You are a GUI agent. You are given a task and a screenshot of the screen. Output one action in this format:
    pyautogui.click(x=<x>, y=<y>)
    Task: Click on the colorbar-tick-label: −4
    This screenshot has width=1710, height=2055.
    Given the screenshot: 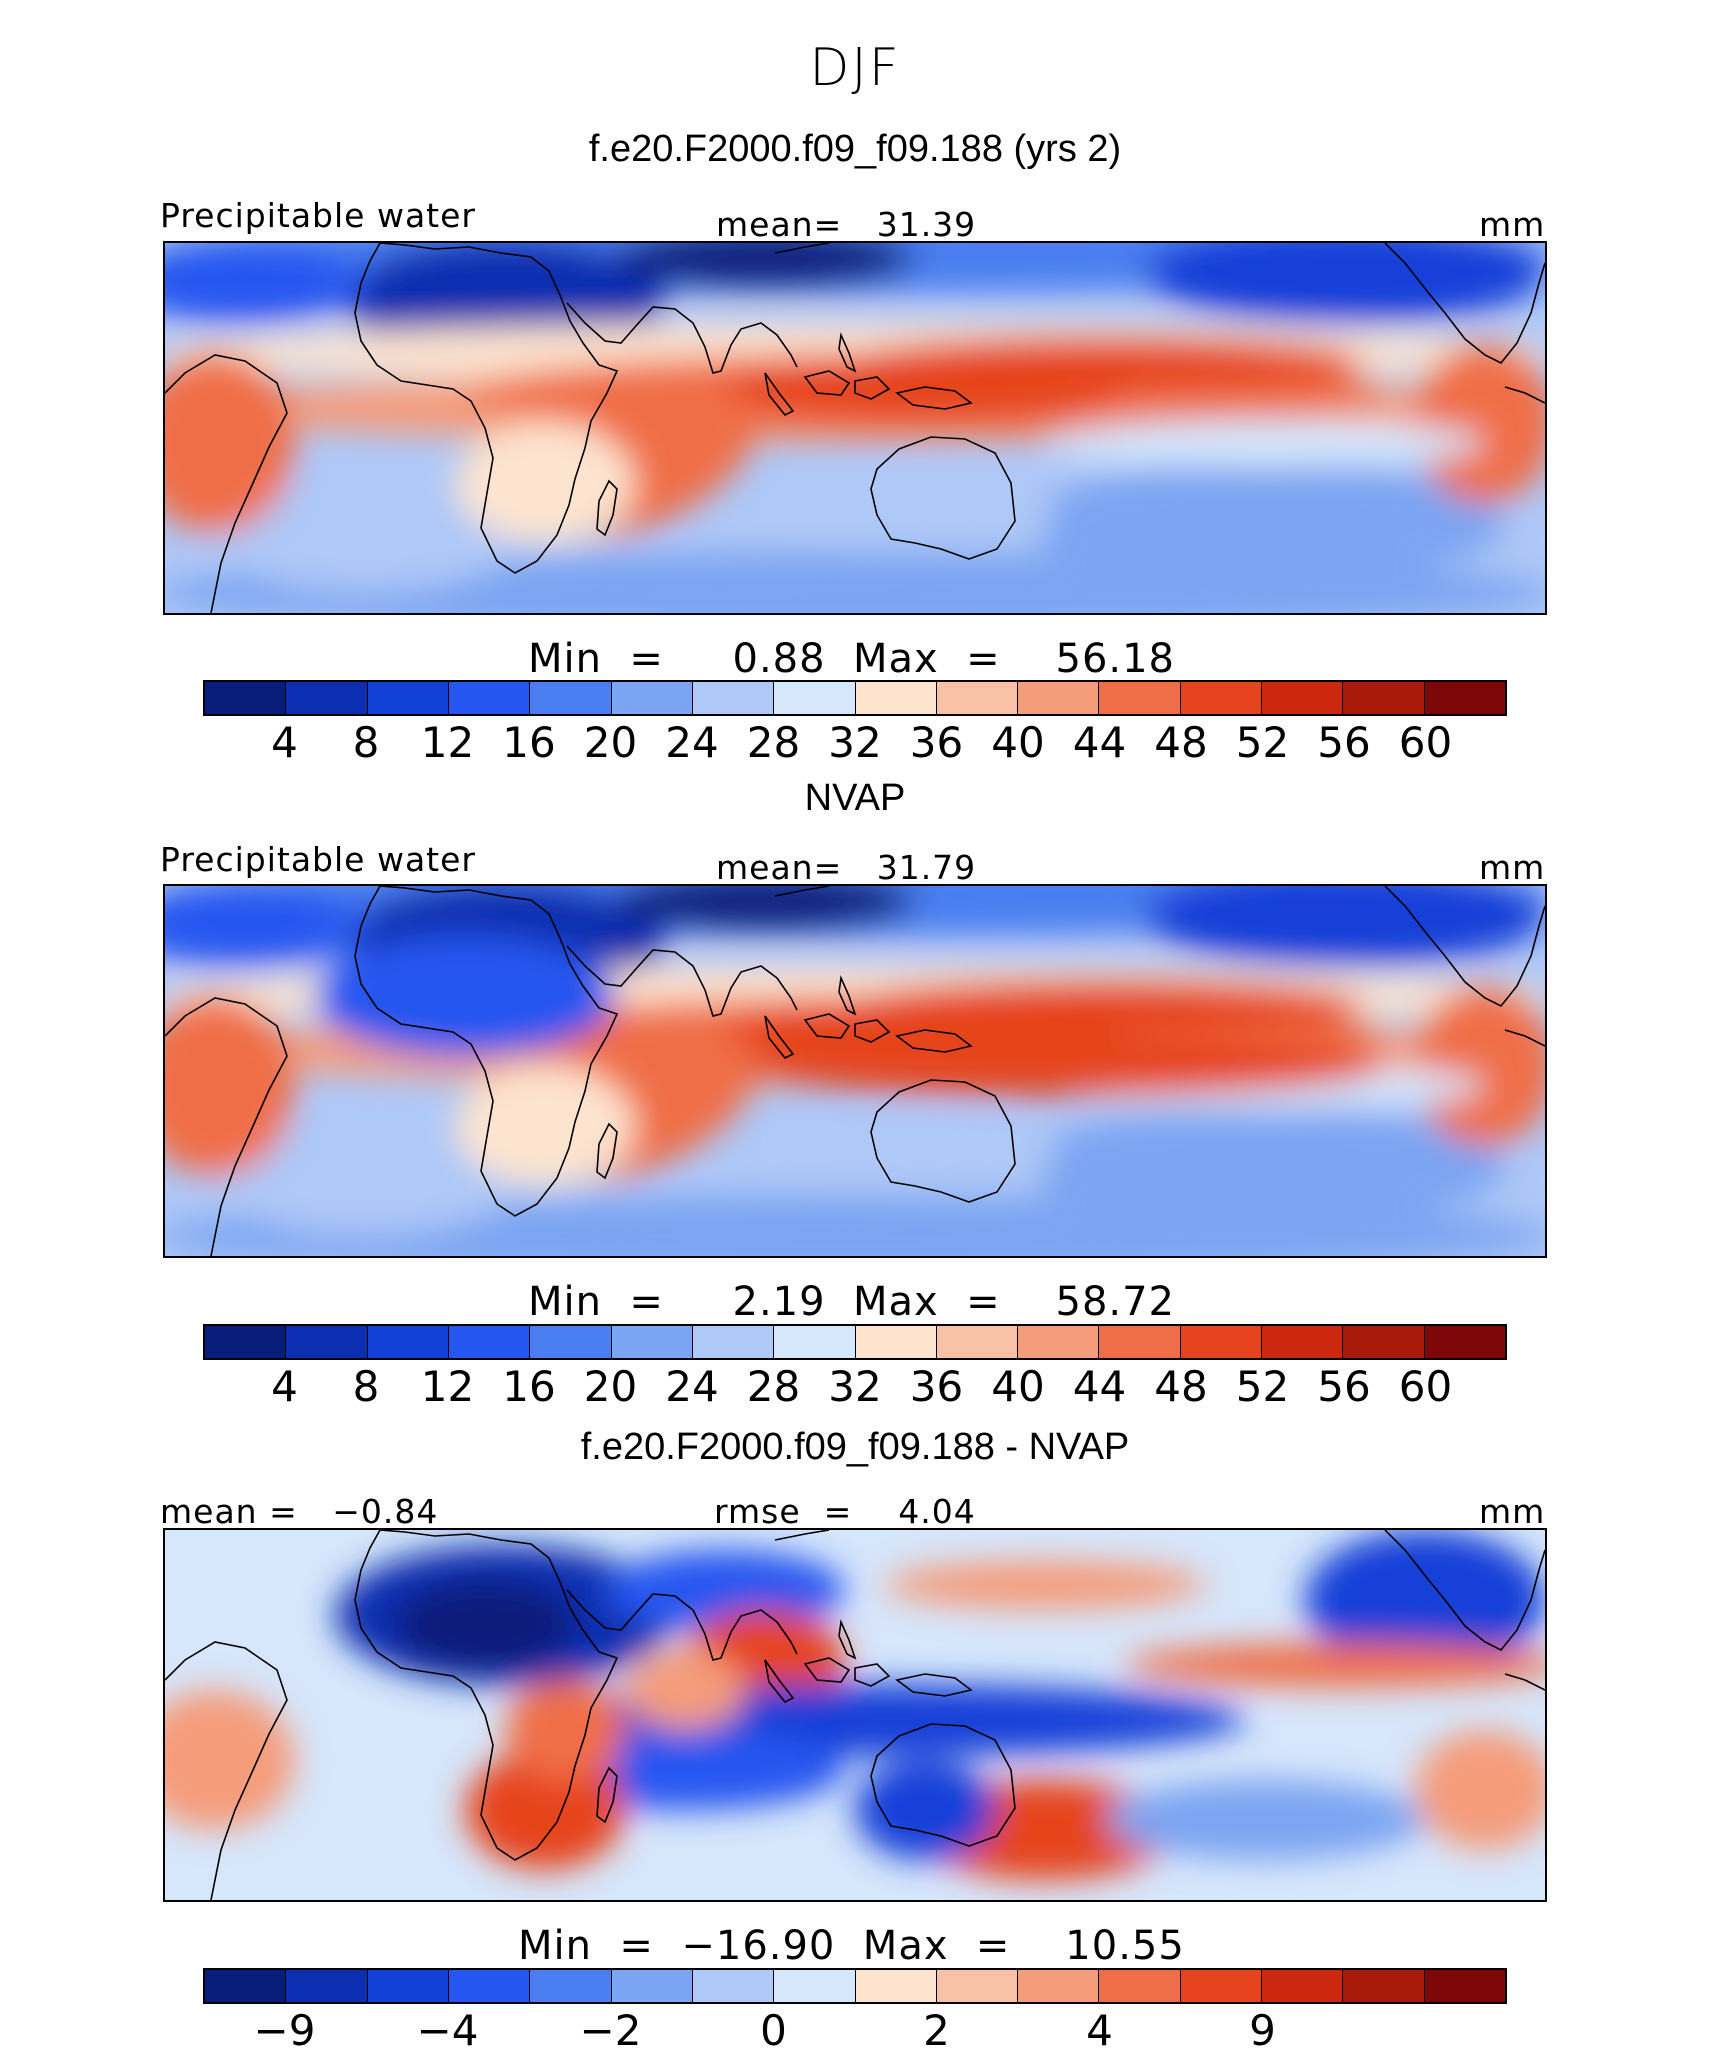 What is the action you would take?
    pyautogui.click(x=447, y=2030)
    